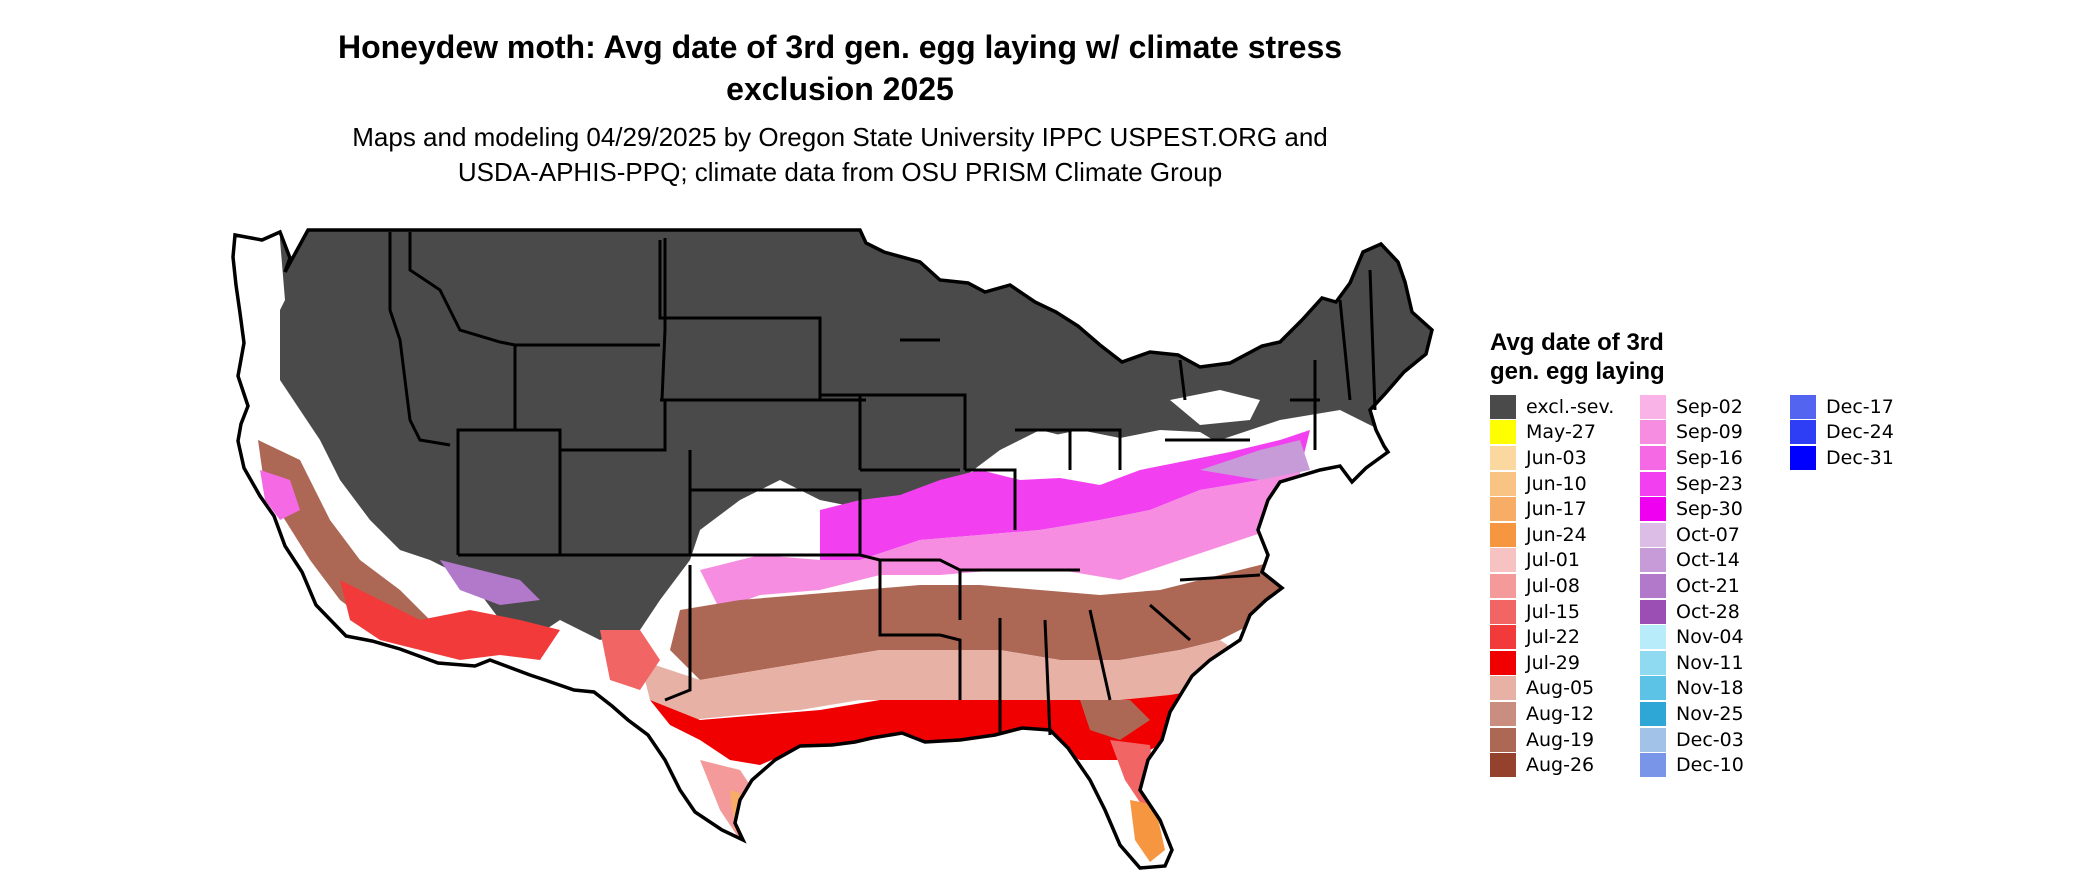  What do you see at coordinates (260, 300) in the screenshot?
I see `region-nodata-northwest` at bounding box center [260, 300].